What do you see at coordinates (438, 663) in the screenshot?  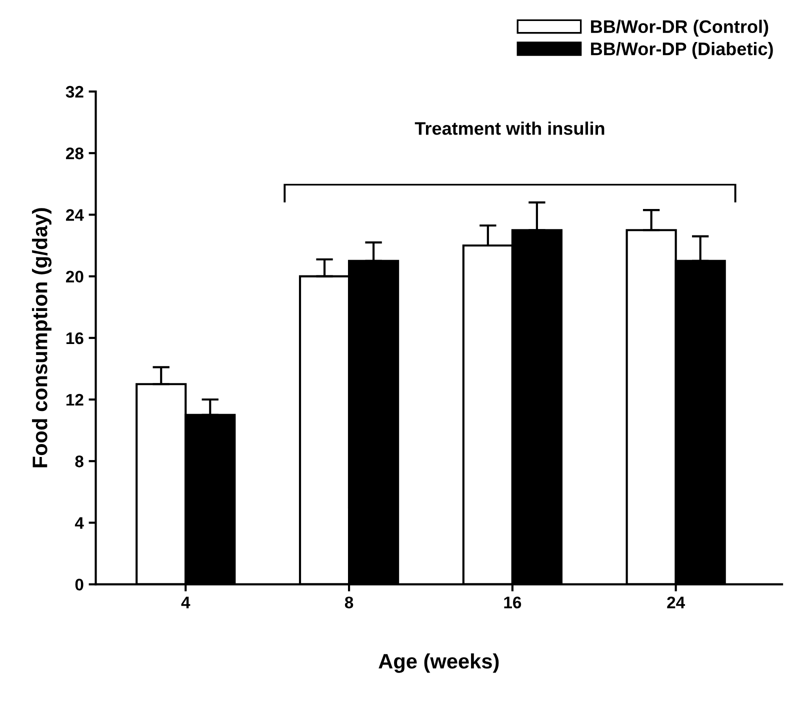 I see `x-axis-title: Age (weeks)` at bounding box center [438, 663].